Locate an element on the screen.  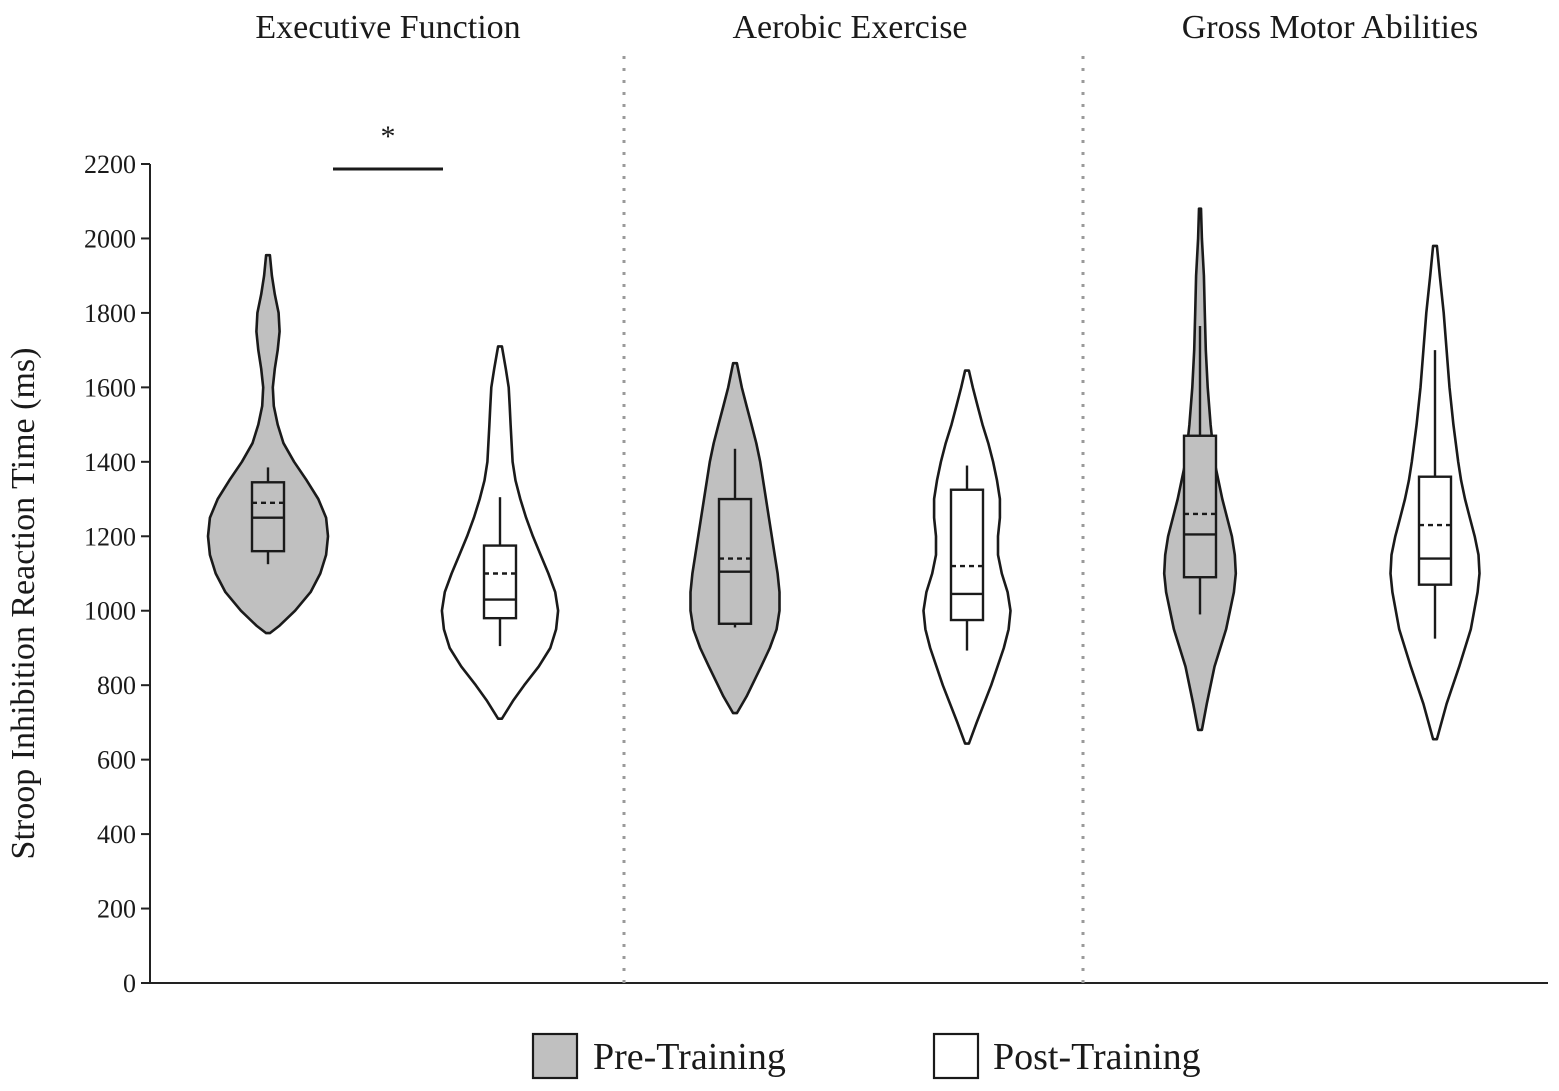
y-tick-label: 2000 is located at coordinates (110, 238).